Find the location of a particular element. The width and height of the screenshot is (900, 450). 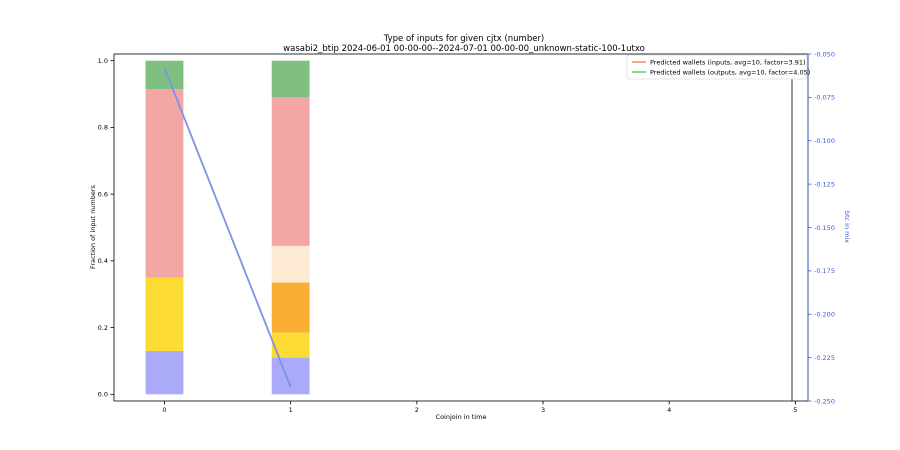

y2-tick-label-0: -0.050 is located at coordinates (824, 54).